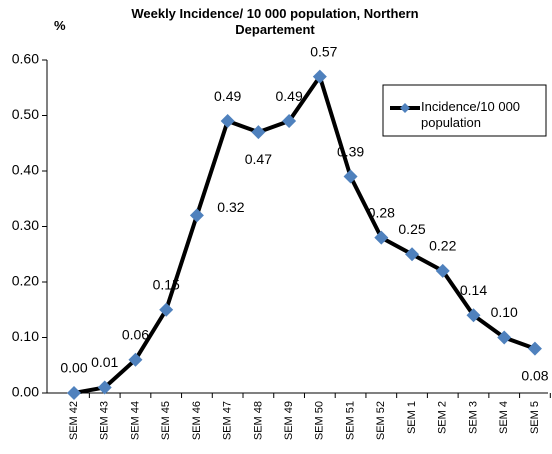  I want to click on y-tick-label: 0.30, so click(25, 225).